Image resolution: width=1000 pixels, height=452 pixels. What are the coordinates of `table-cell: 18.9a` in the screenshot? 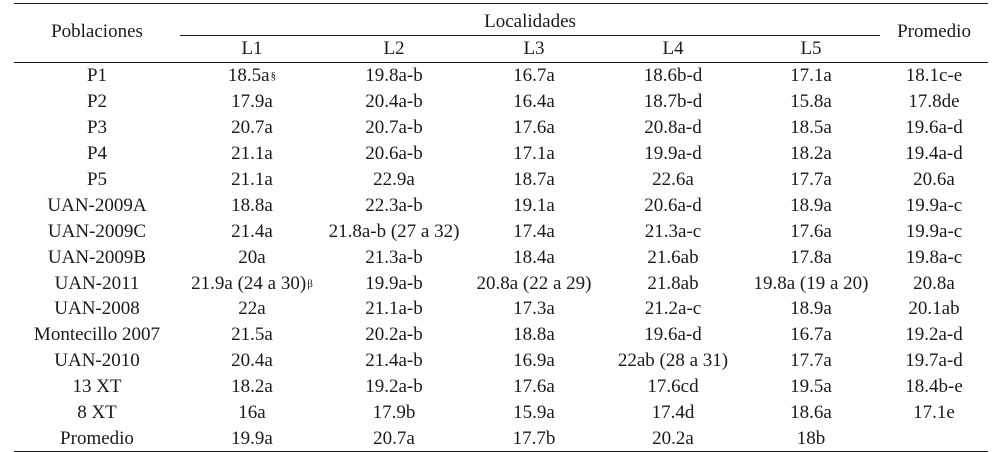 It's located at (811, 309).